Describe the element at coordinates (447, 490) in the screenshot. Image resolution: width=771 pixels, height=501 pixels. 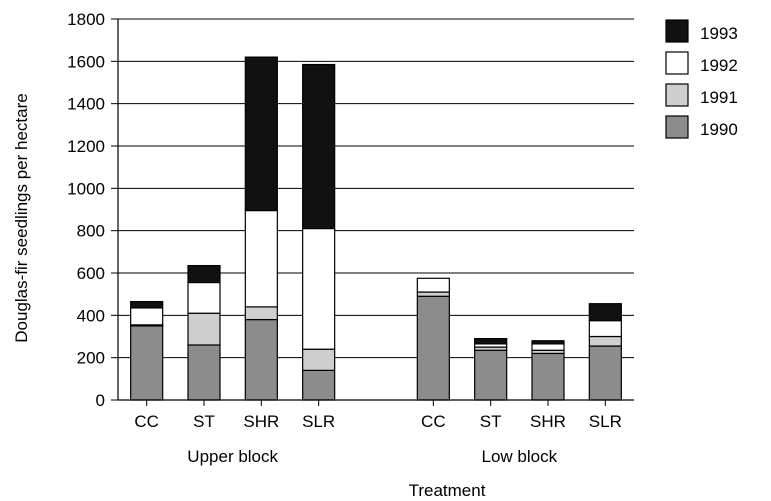
I see `x-axis-title: Treatment` at that location.